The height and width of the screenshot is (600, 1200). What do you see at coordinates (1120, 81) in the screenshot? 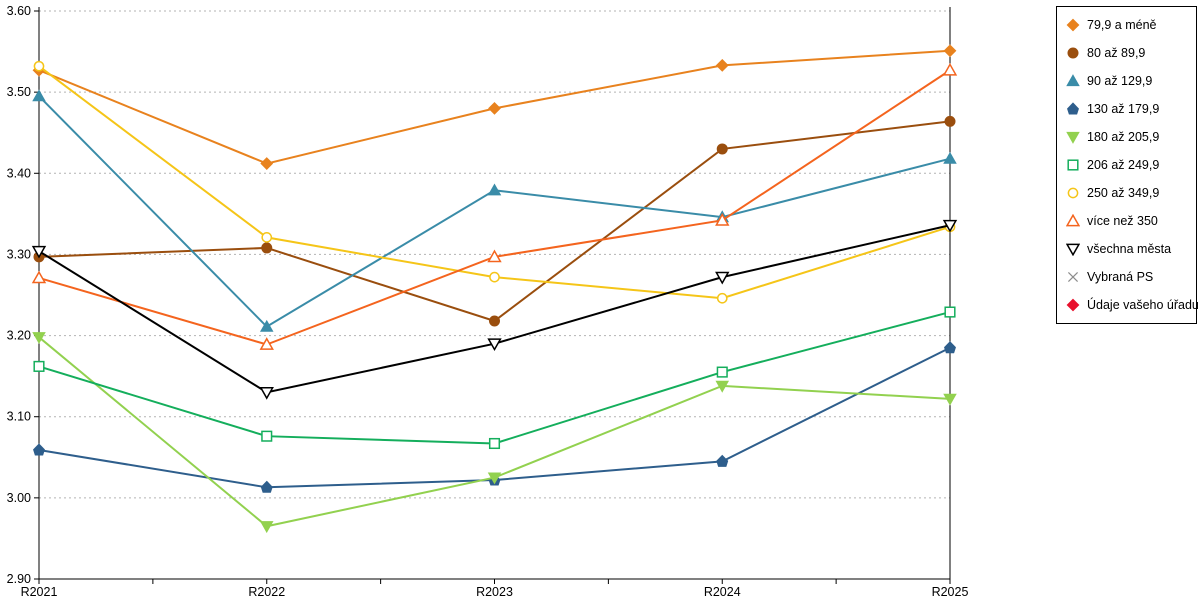
I see `legend-label: 90 až 129,9` at bounding box center [1120, 81].